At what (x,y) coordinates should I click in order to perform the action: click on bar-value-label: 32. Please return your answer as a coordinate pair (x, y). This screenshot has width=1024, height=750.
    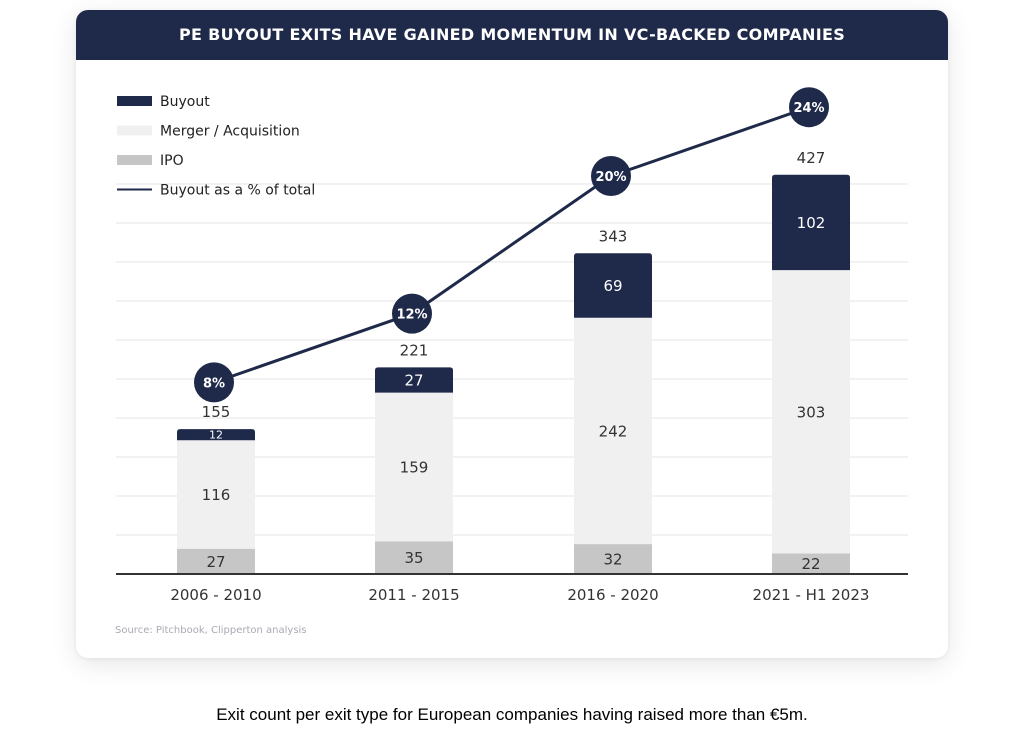
    Looking at the image, I should click on (612, 560).